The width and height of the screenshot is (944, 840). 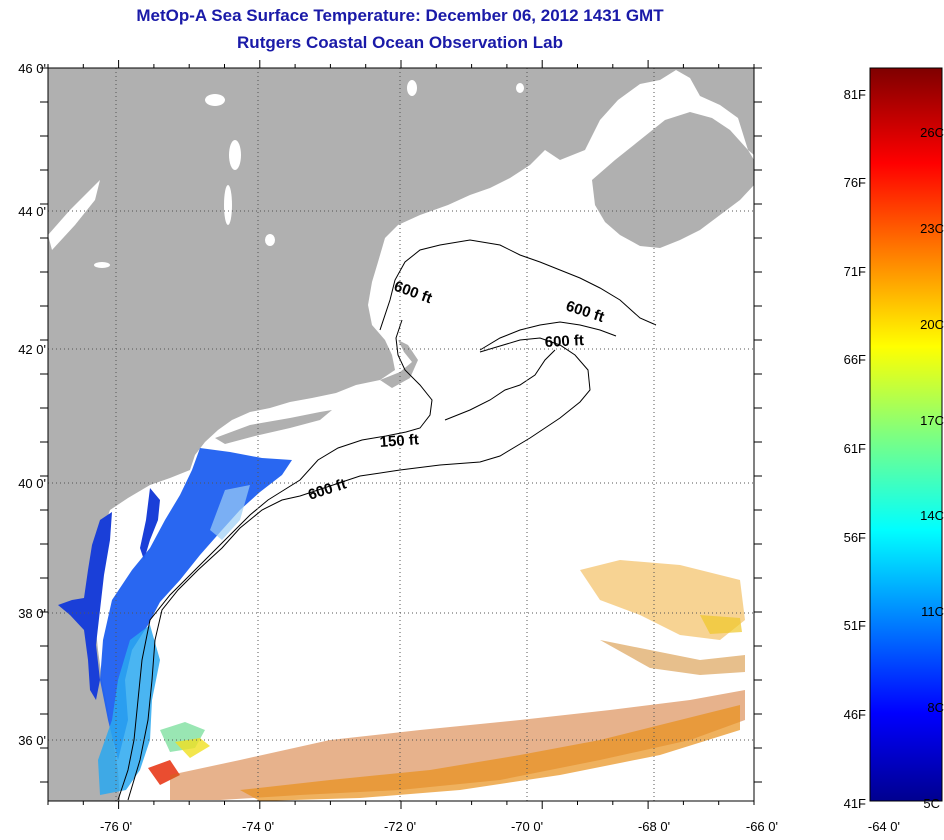 What do you see at coordinates (32, 740) in the screenshot?
I see `lat-tick-label: 36 0'` at bounding box center [32, 740].